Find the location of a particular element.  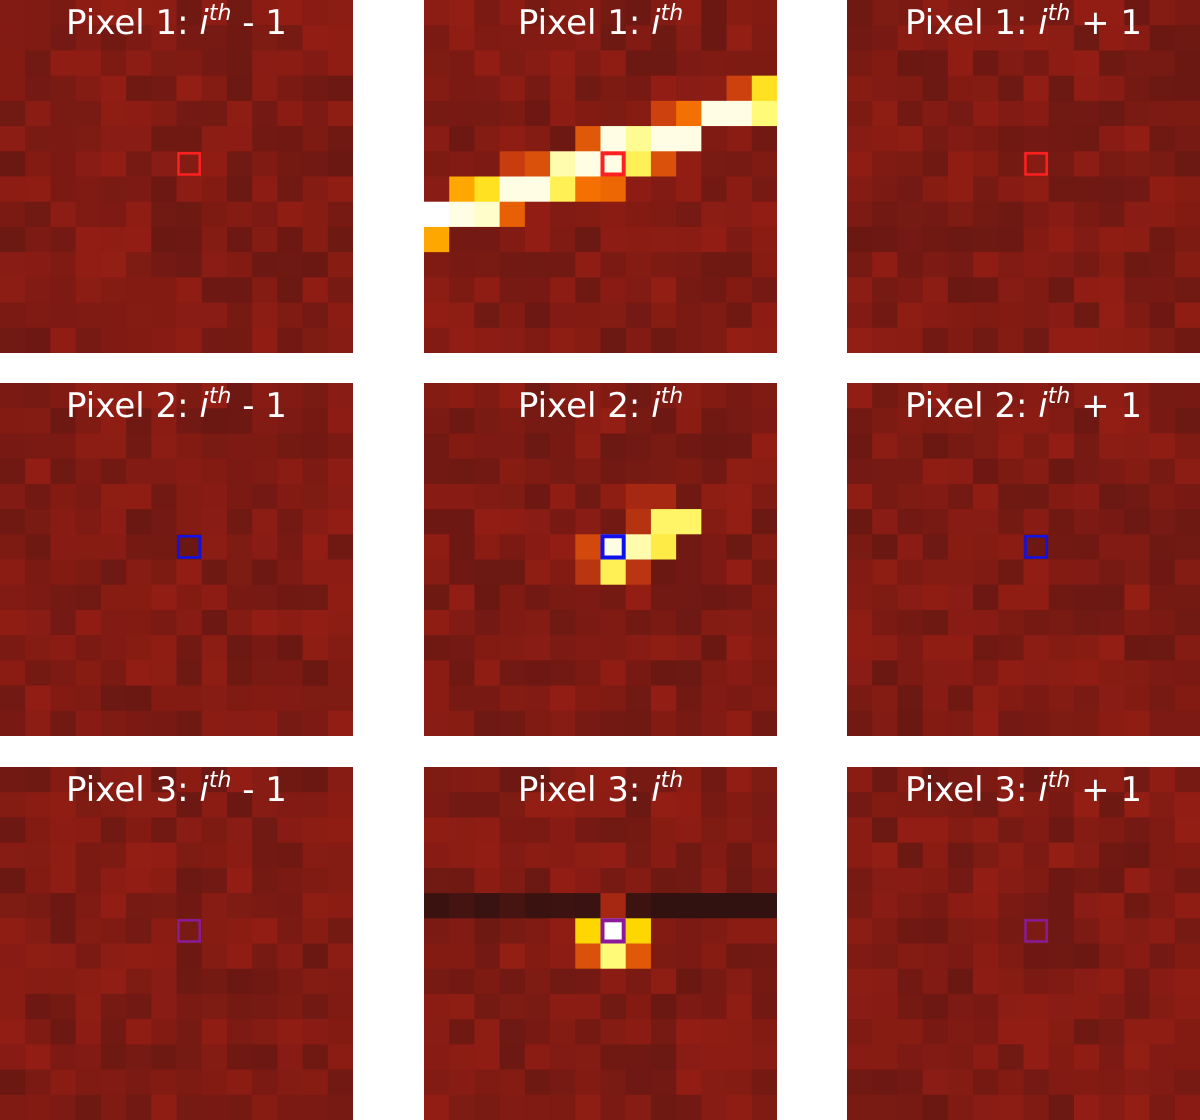

heatmap-panel: Pixel 3: ith is located at coordinates (600, 943).